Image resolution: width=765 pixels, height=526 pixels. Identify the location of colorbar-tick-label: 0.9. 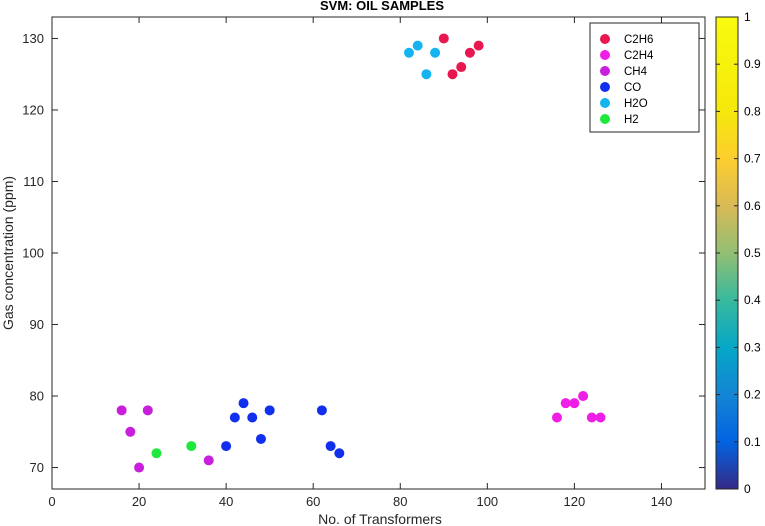
(752, 64).